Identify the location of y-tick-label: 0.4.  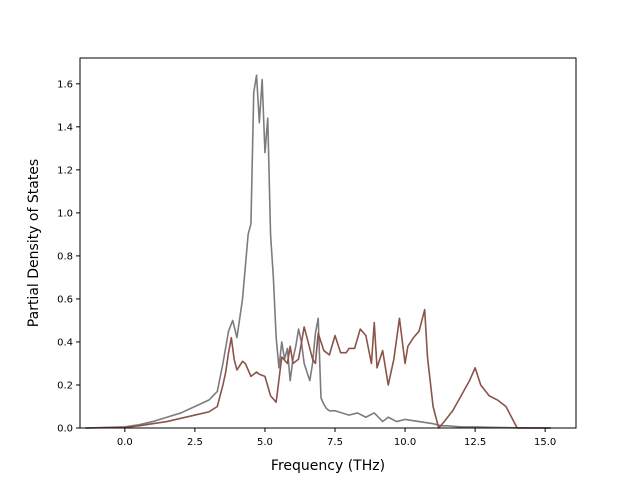
(65, 342).